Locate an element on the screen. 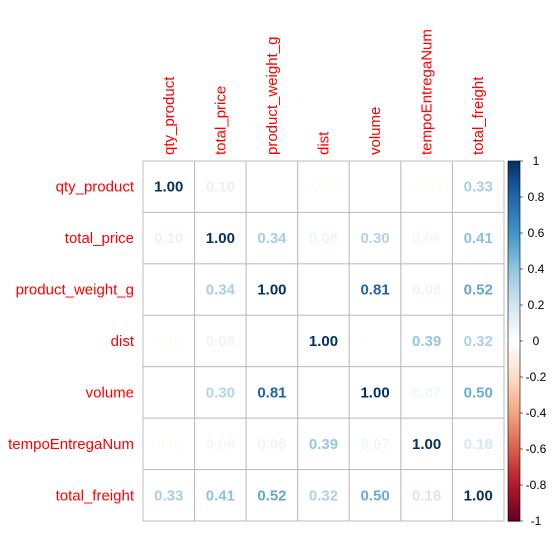 The width and height of the screenshot is (554, 549). cell-value-4-4: 1.00 is located at coordinates (374, 392).